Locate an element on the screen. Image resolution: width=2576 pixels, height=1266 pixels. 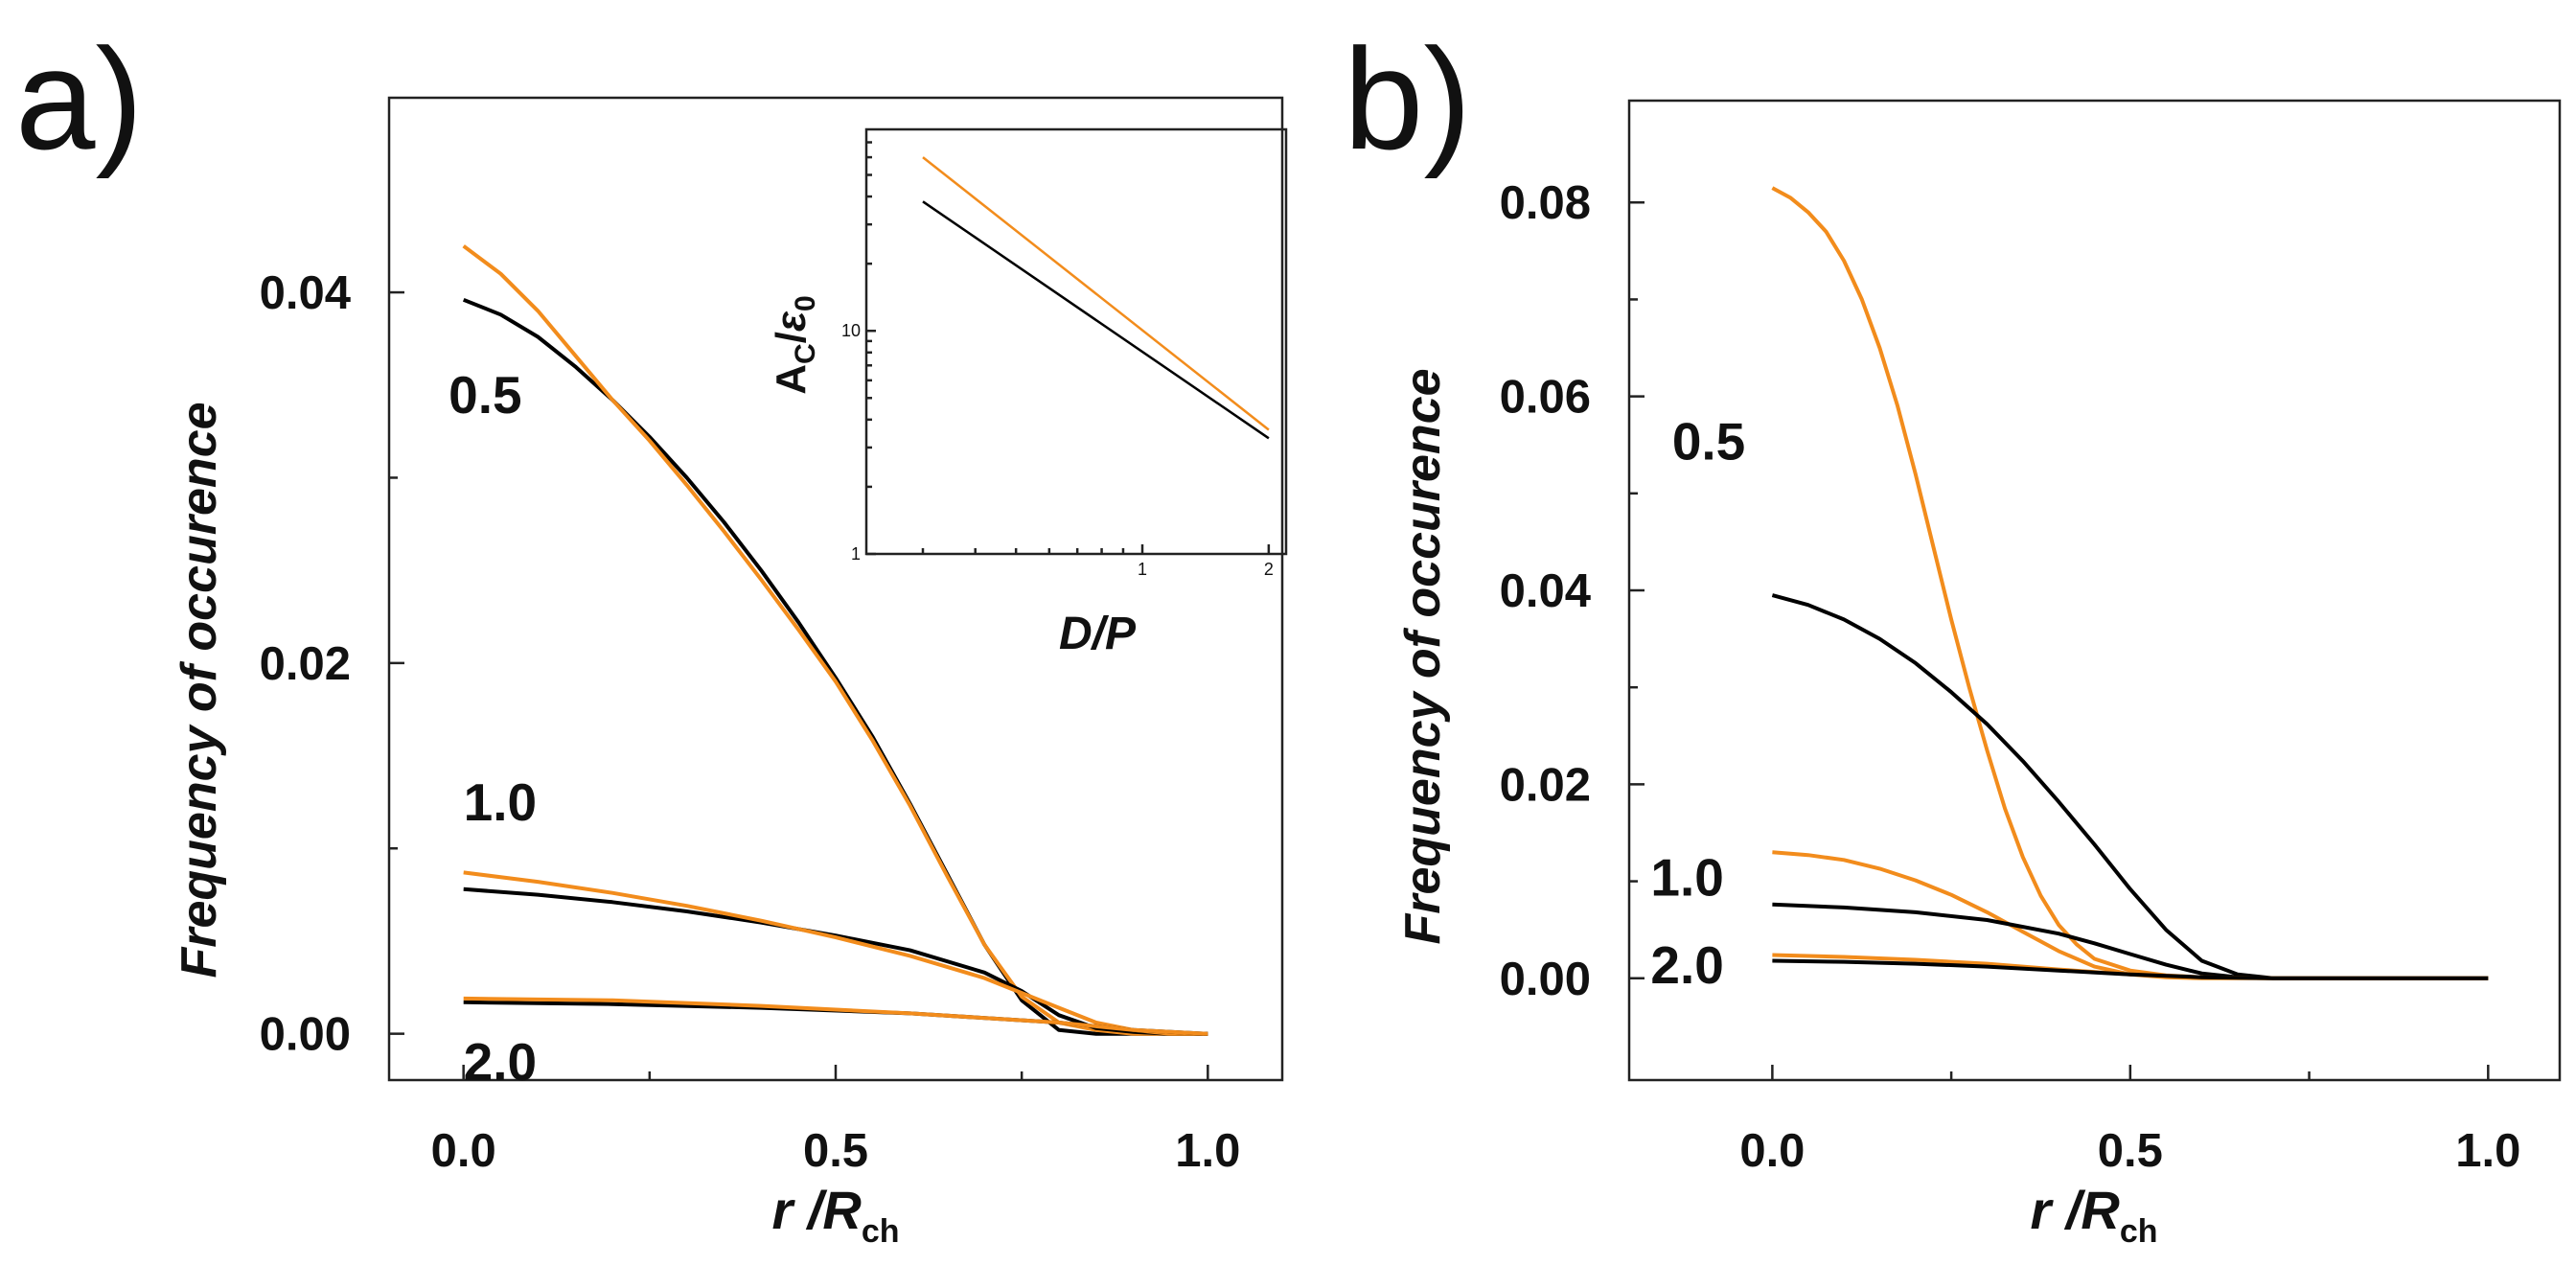
panel-b-x-axis-label: r /Rch is located at coordinates (2093, 1215).